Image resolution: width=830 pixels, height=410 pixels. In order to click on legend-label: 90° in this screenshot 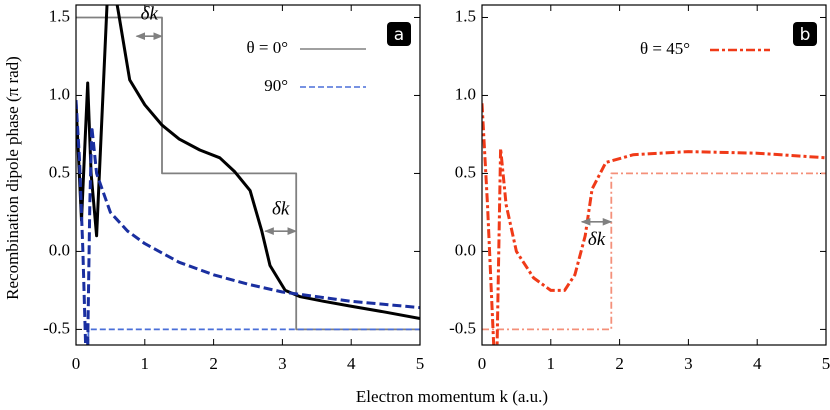, I will do `click(276, 85)`.